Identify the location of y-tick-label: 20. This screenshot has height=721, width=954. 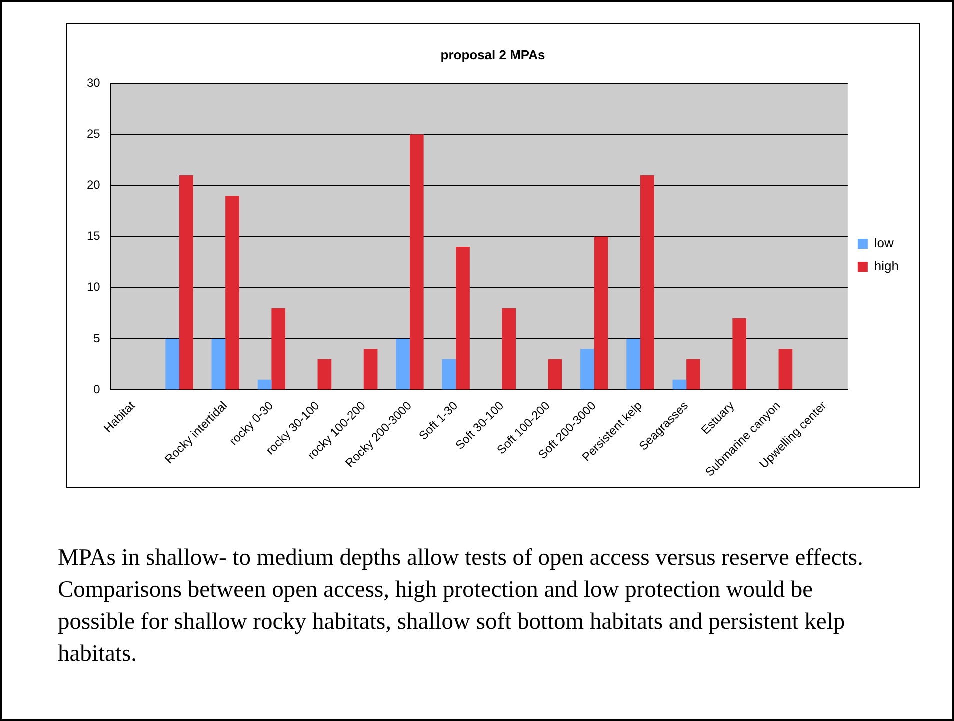
(93, 185).